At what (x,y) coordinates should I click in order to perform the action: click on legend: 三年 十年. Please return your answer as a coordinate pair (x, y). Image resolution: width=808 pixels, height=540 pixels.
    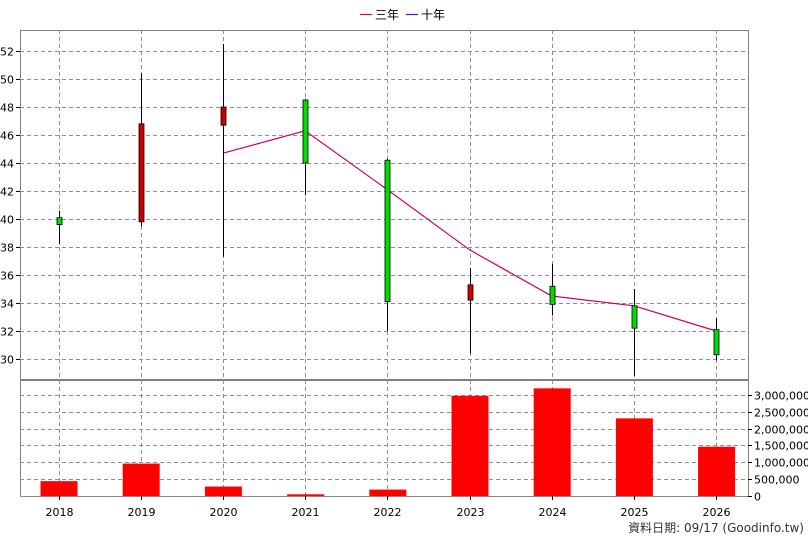
    Looking at the image, I should click on (402, 15).